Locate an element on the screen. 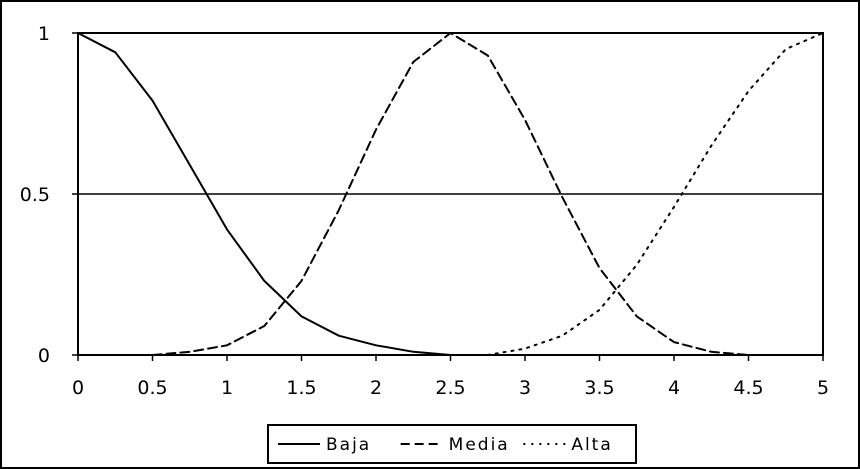 The height and width of the screenshot is (469, 860). x-tick-label: 0 is located at coordinates (78, 388).